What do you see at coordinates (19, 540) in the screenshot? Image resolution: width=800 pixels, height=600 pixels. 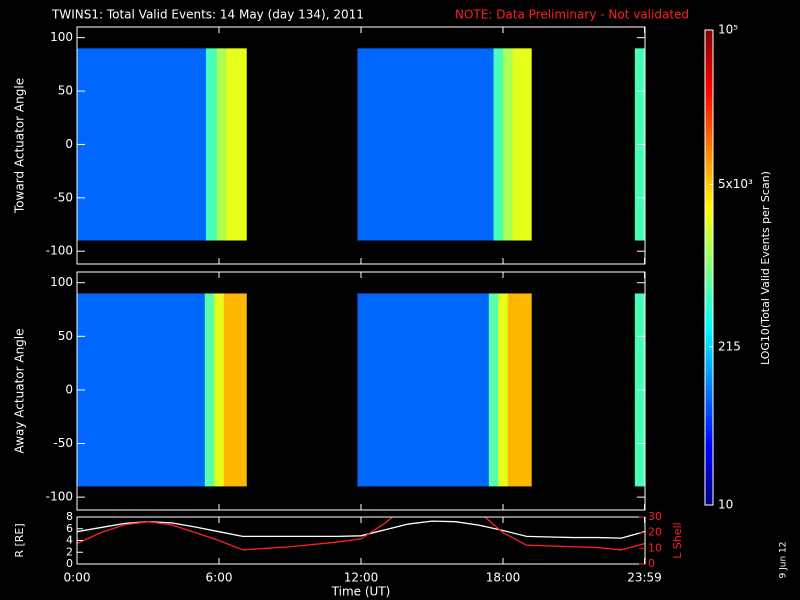 I see `y-axis-label: R [RE]` at bounding box center [19, 540].